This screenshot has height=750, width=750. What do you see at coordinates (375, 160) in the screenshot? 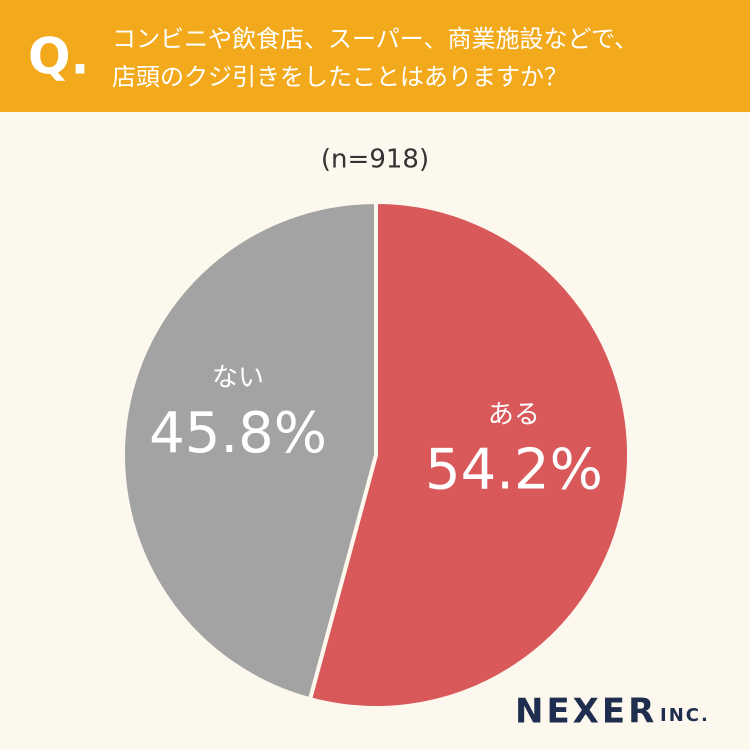
I see `subtitle: (n=918)` at bounding box center [375, 160].